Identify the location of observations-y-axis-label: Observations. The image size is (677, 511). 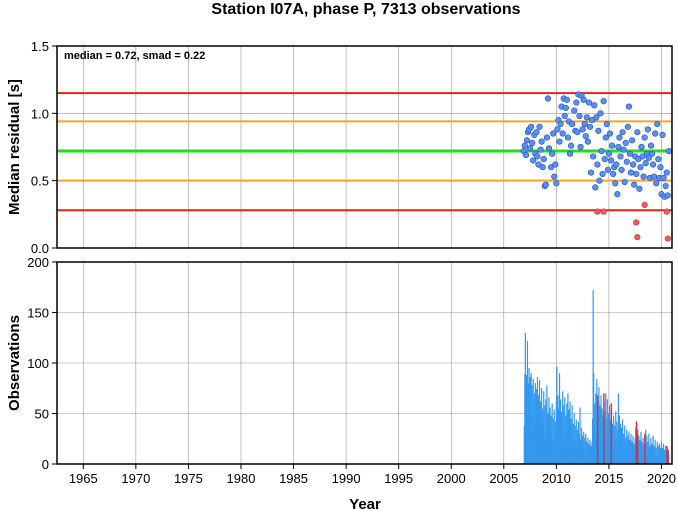
(14, 363).